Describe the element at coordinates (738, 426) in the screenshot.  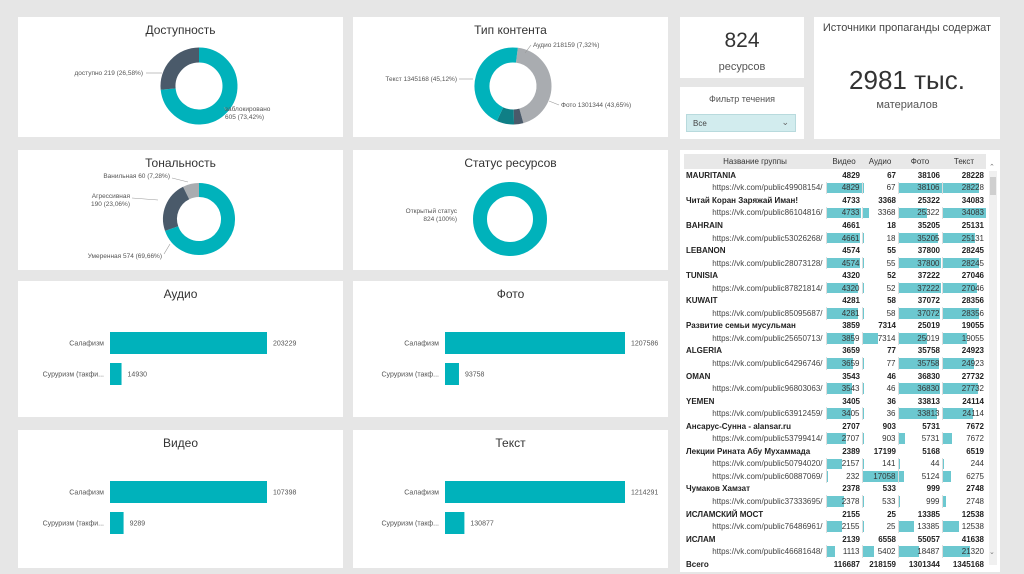
I see `cell-name: Ансарус-Сунна - alansar.ru` at that location.